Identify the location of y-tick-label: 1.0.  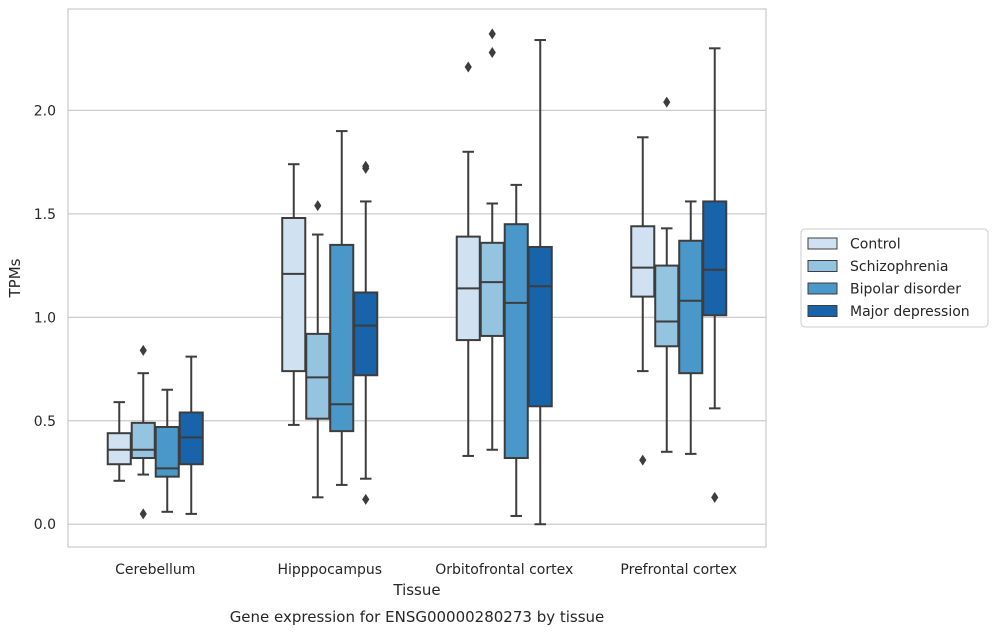
(45, 318).